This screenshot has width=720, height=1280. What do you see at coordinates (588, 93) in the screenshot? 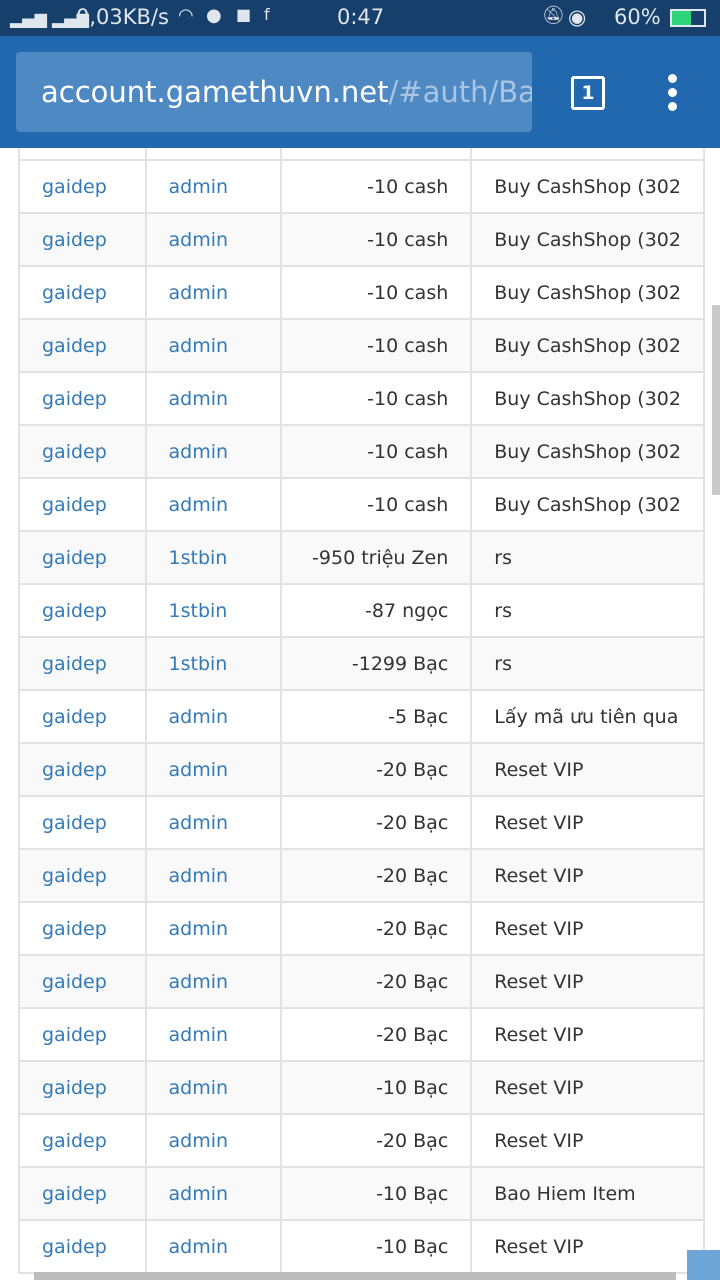
I see `tab-switcher-button: 1` at bounding box center [588, 93].